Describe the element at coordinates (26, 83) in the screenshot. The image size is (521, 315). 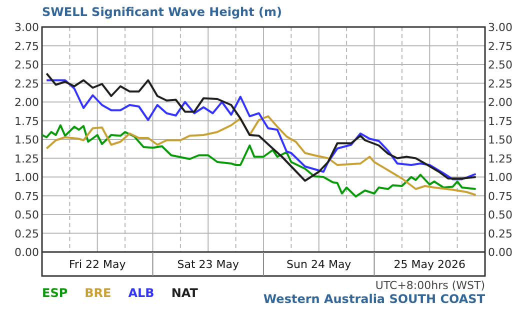
I see `y-tick-label: 2.25` at that location.